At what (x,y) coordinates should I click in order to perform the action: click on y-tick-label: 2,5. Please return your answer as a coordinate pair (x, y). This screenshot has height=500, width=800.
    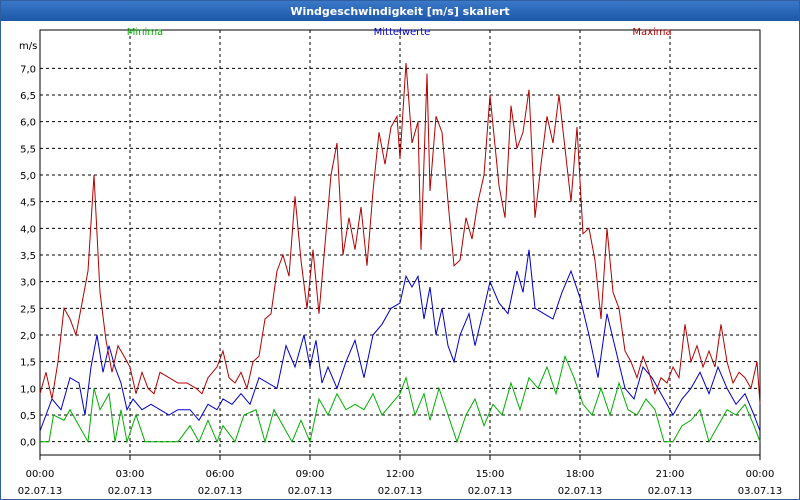
    Looking at the image, I should click on (28, 309).